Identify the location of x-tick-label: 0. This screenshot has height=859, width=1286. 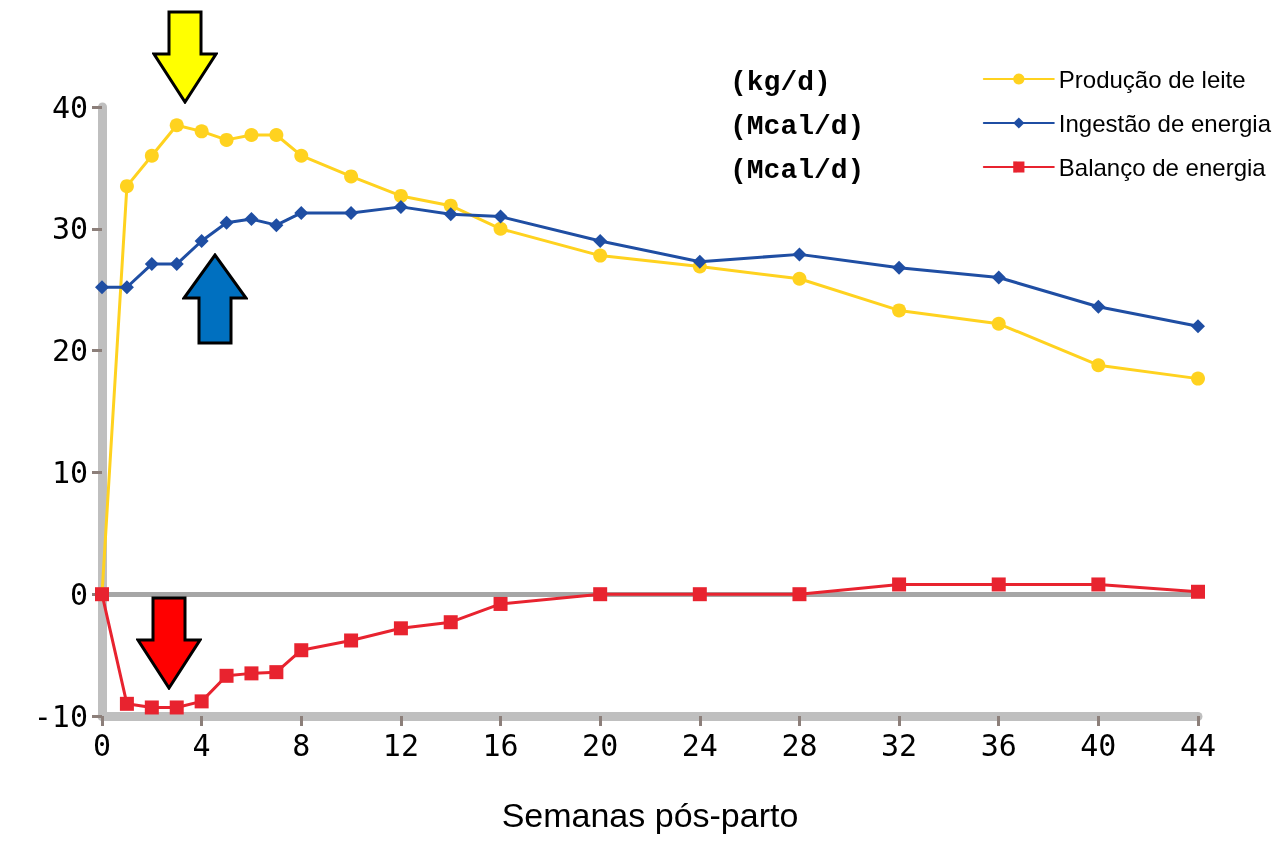
(102, 745).